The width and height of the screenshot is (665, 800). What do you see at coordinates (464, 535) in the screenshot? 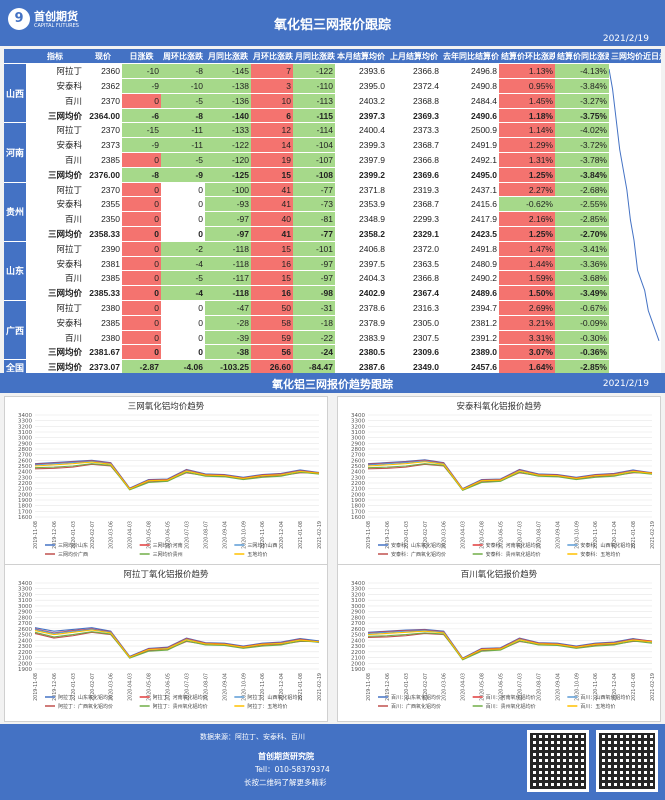
I see `x-tick-label: 2020-04-03` at bounding box center [464, 535].